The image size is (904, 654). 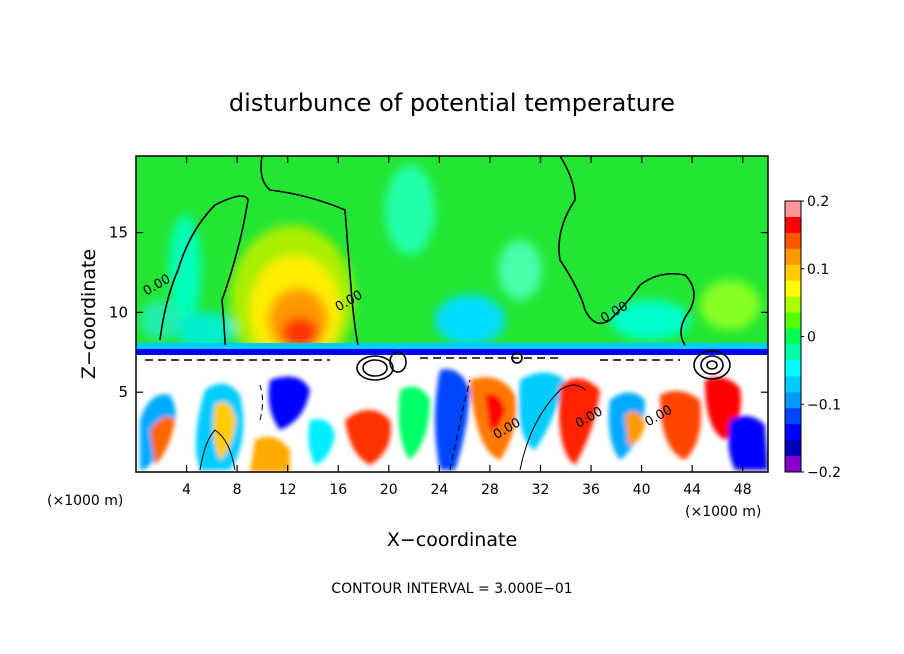 What do you see at coordinates (818, 270) in the screenshot?
I see `colorbar-tick-label: 0.1` at bounding box center [818, 270].